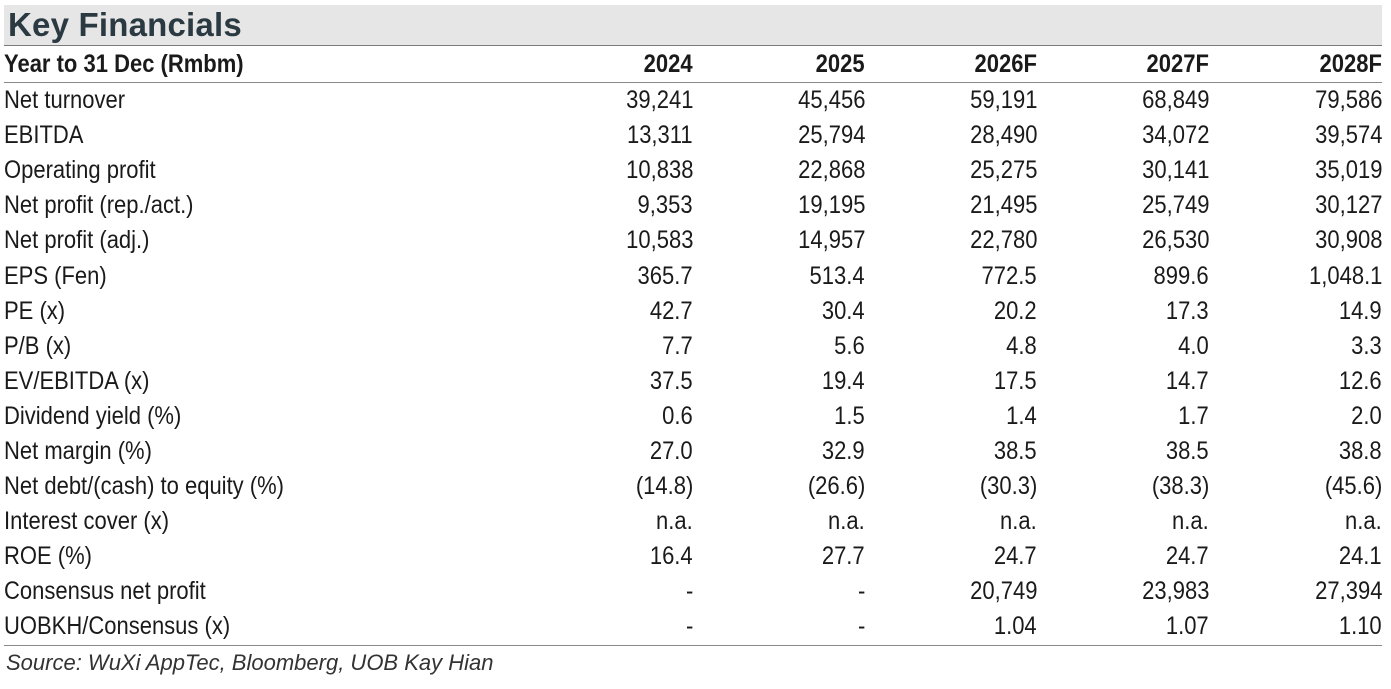 Image resolution: width=1391 pixels, height=689 pixels. Describe the element at coordinates (677, 415) in the screenshot. I see `row-value-text: 0.6` at that location.